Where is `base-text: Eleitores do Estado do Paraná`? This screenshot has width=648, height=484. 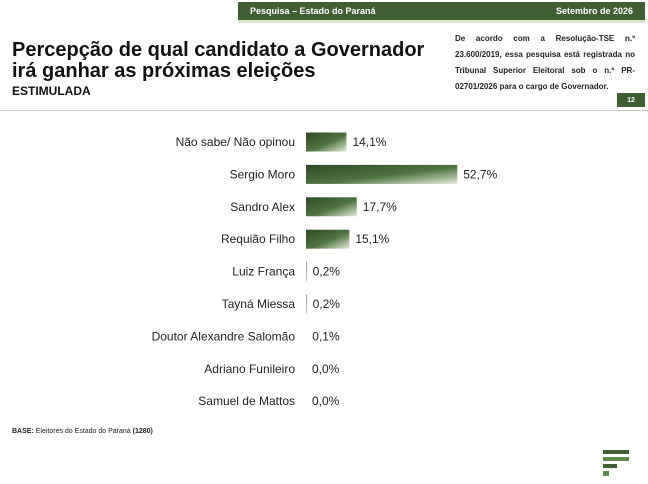 base-text: Eleitores do Estado do Paraná is located at coordinates (83, 431).